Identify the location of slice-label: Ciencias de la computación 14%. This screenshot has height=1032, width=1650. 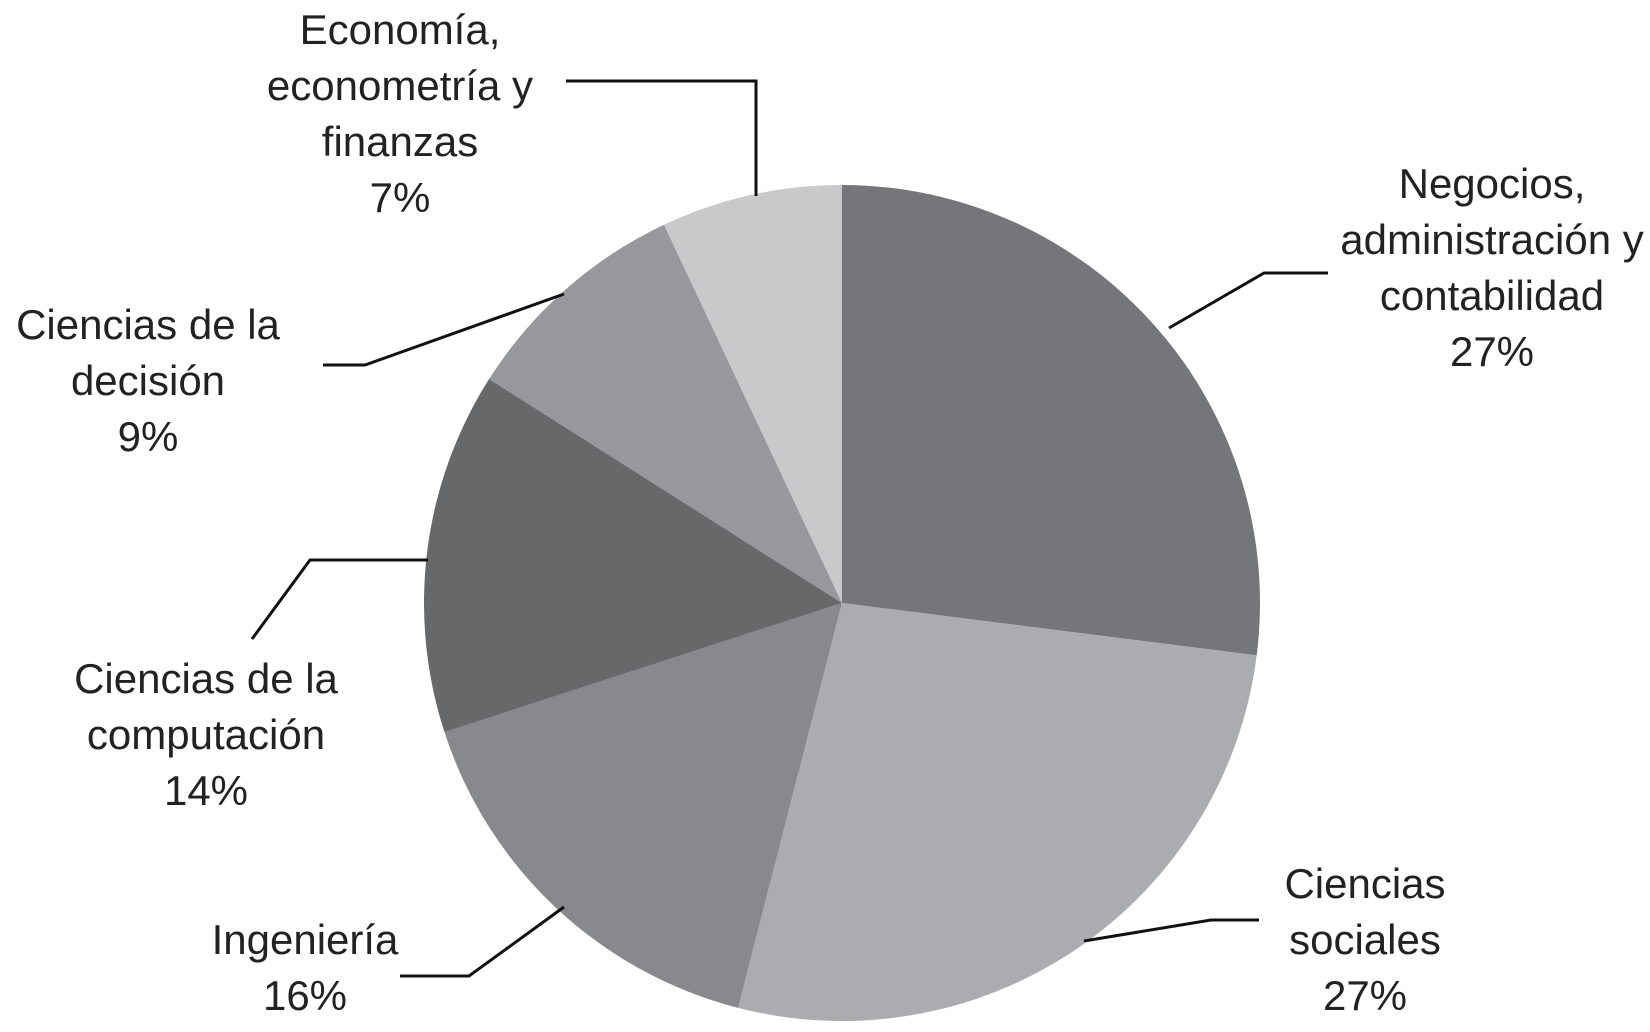
(206, 735).